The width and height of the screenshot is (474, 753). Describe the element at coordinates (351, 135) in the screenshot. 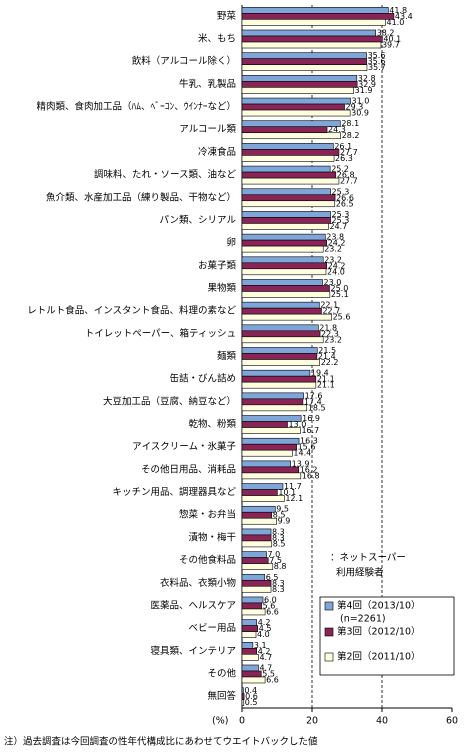

I see `value-label: 28.2` at that location.